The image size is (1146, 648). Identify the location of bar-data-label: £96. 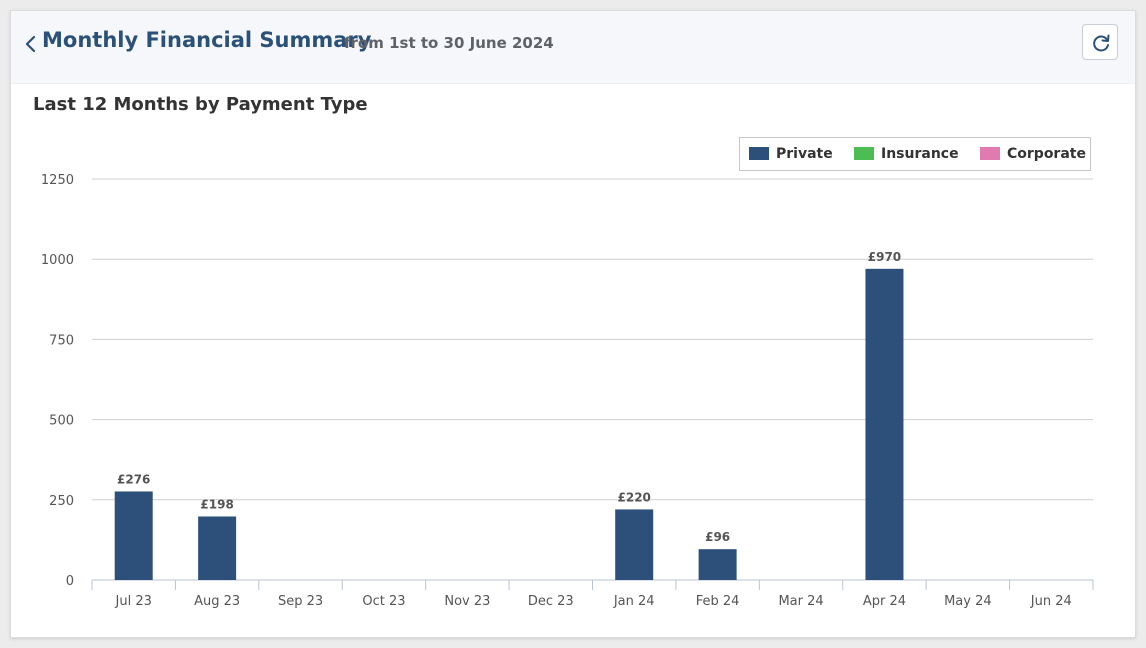
(717, 537).